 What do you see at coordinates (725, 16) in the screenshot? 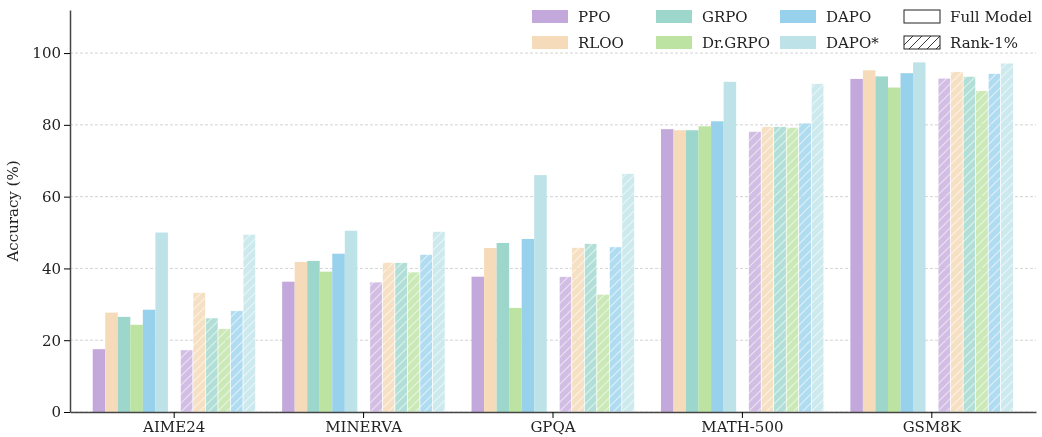
I see `legend-label: GRPO` at bounding box center [725, 16].